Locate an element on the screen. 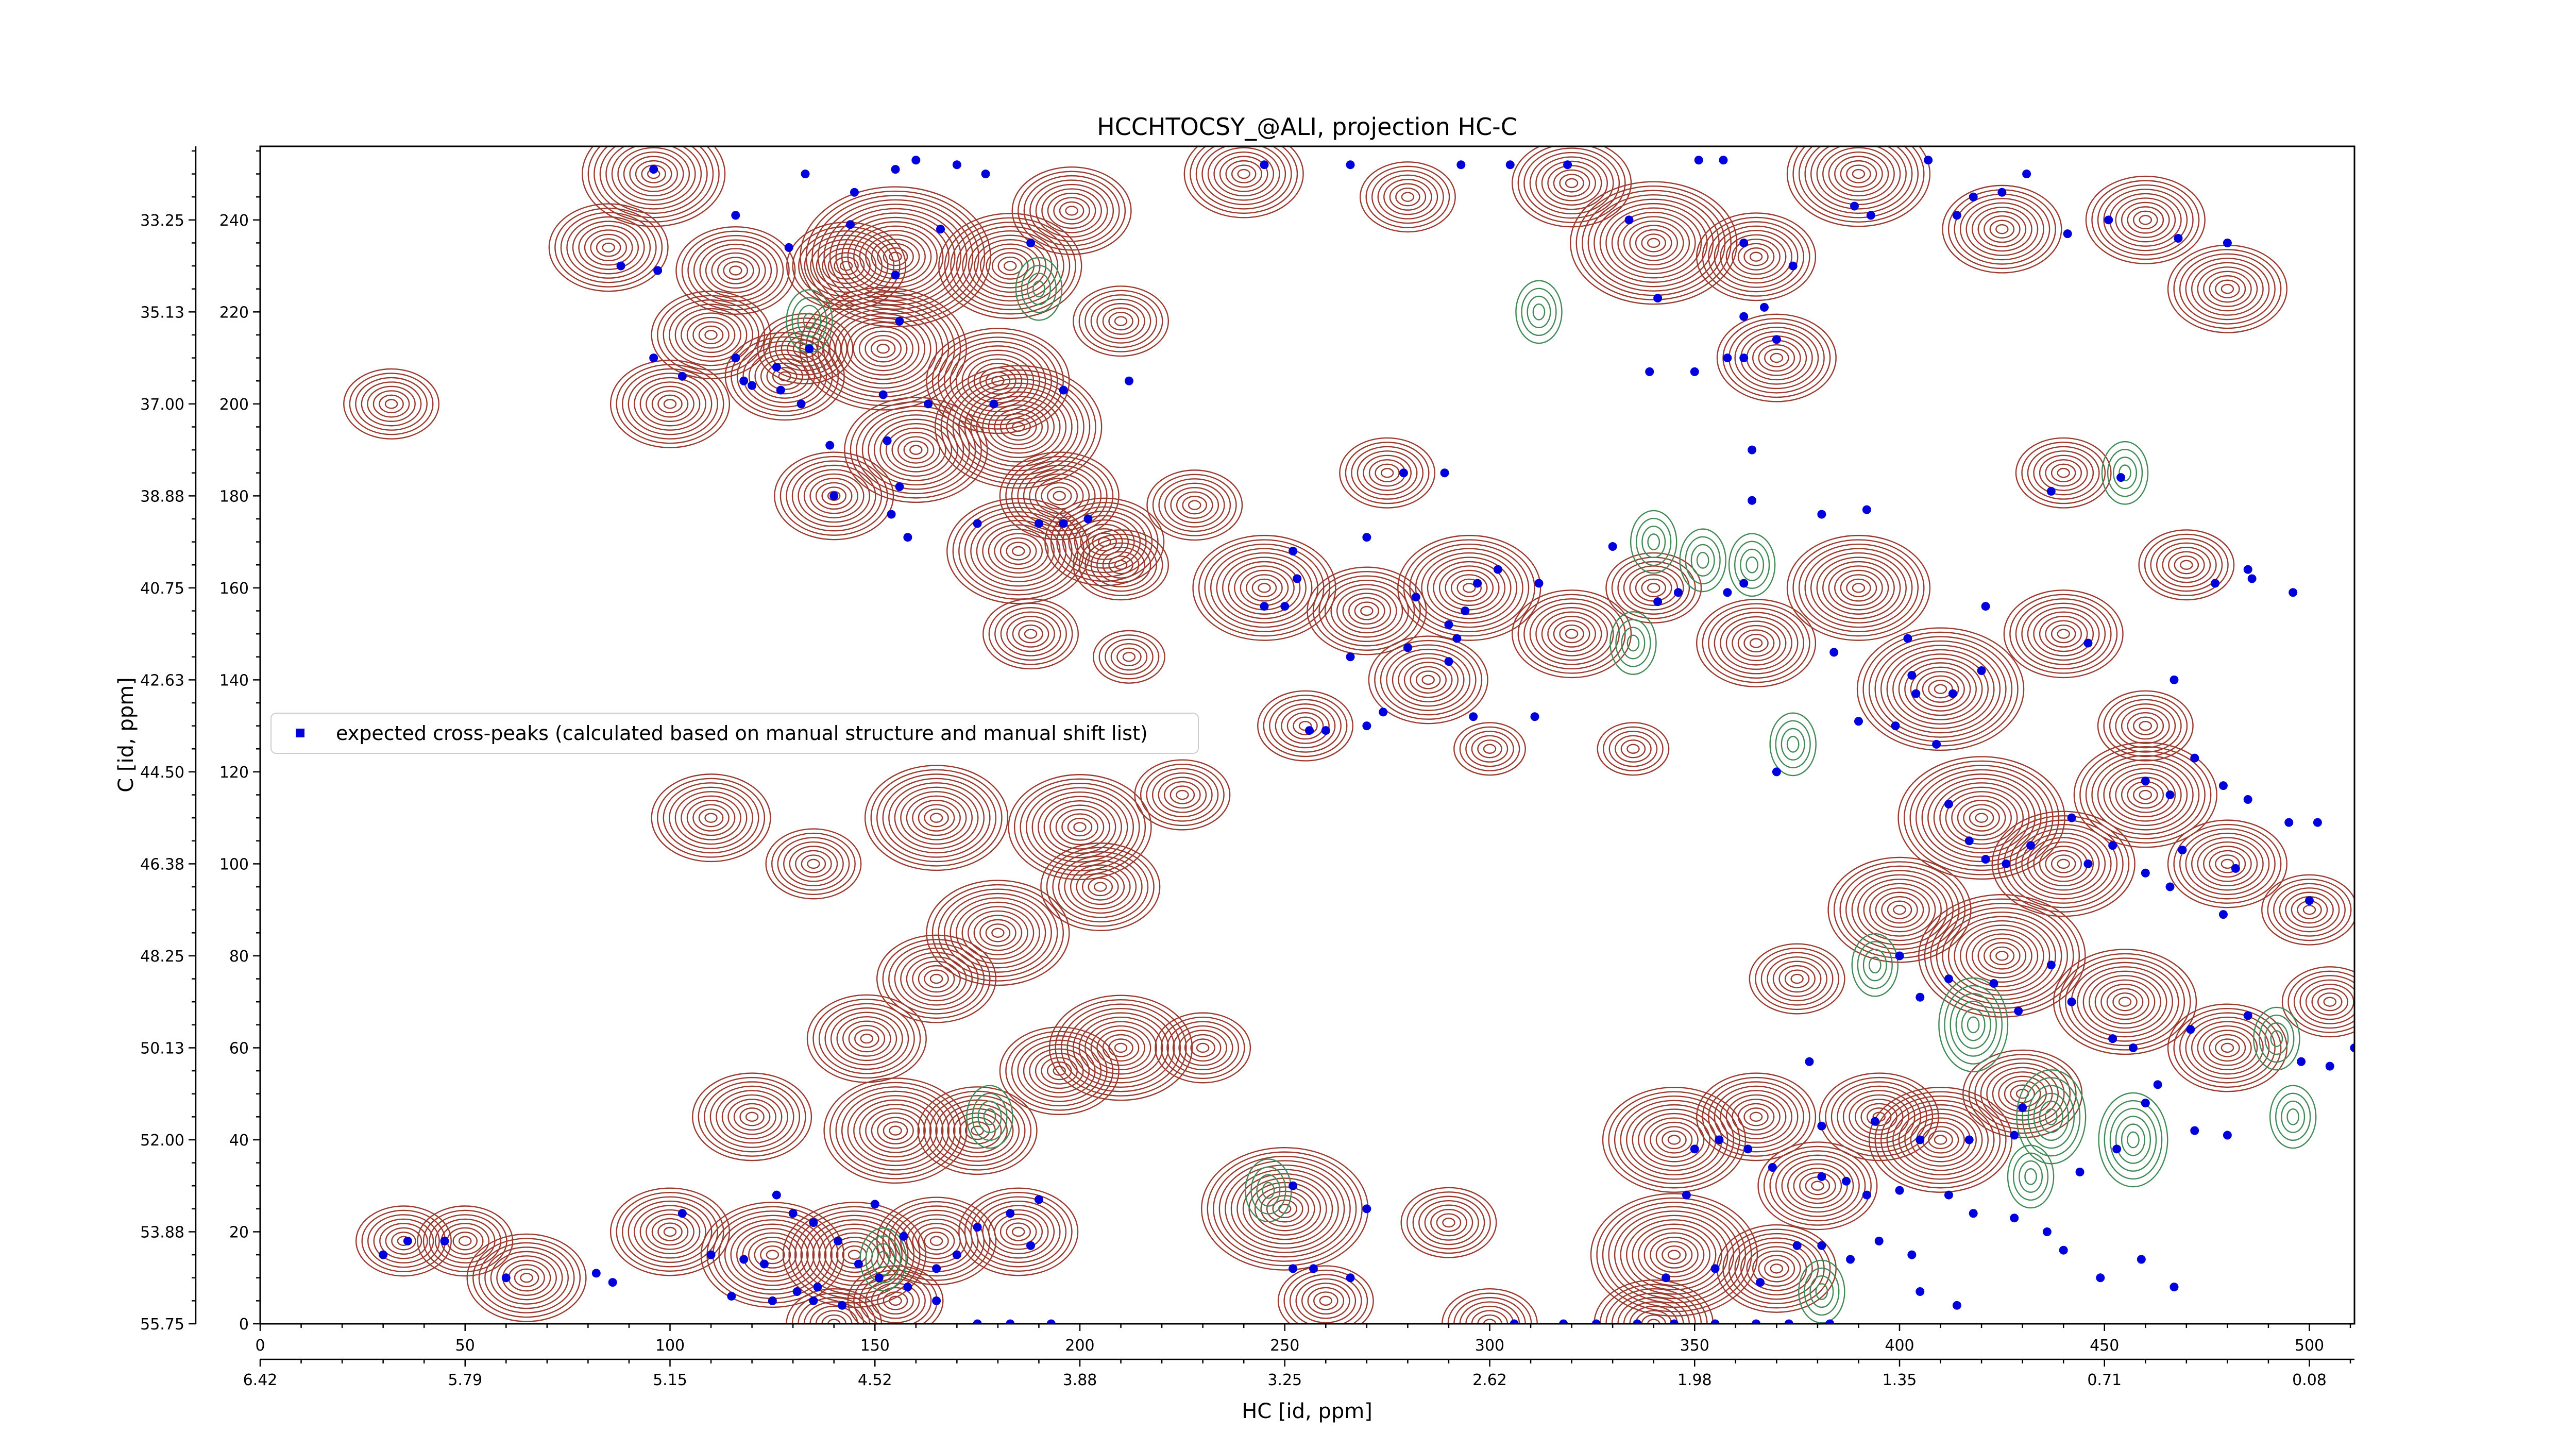 This screenshot has height=1449, width=2576. y-tick-label: 60 is located at coordinates (239, 1048).